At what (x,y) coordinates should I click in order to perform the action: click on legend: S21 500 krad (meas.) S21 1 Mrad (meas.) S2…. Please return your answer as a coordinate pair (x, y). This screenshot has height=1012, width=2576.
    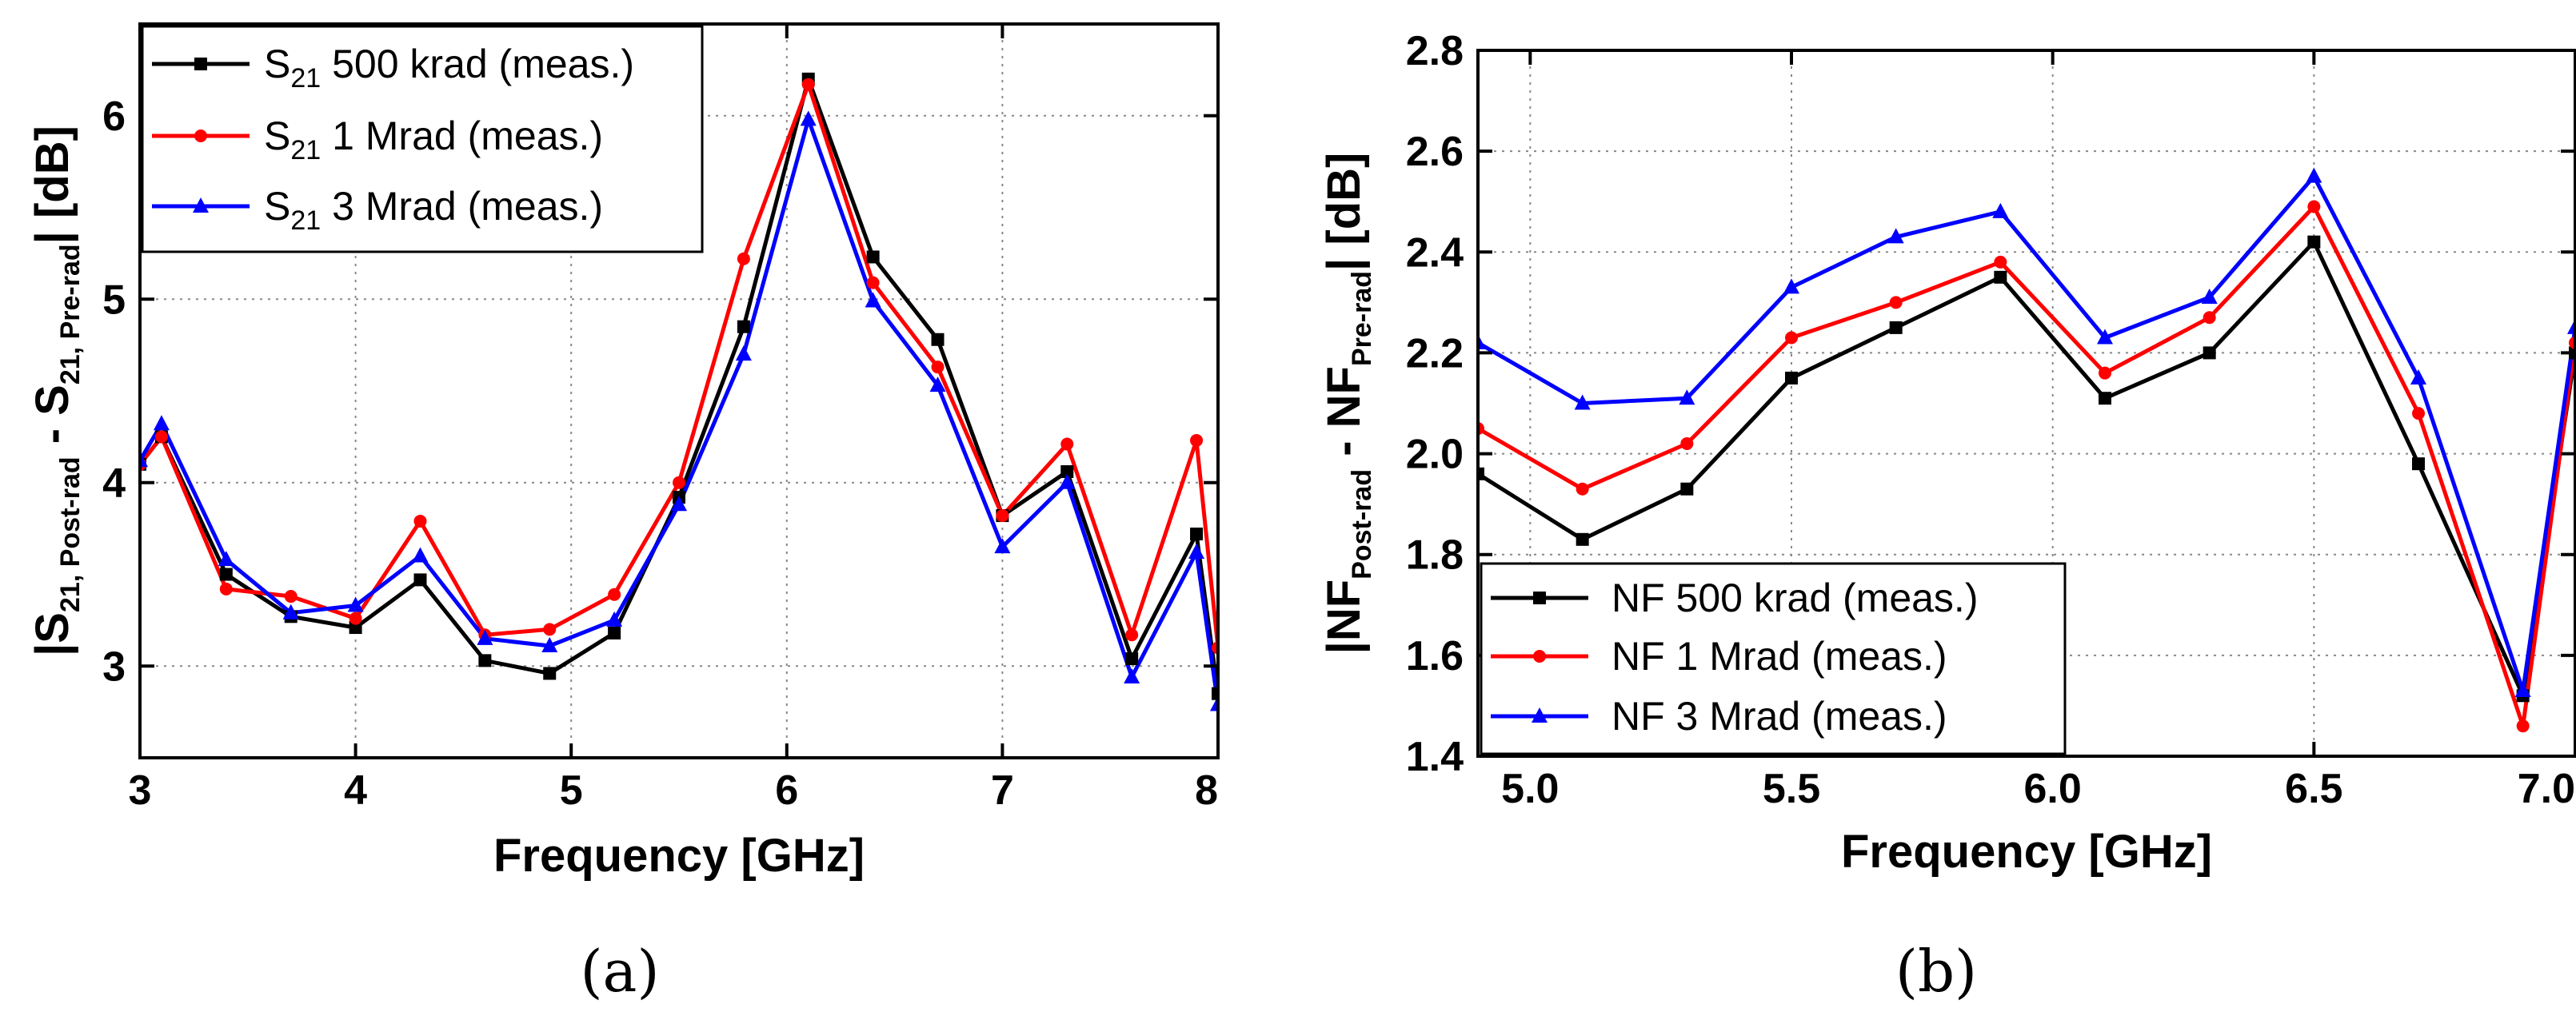
    Looking at the image, I should click on (422, 139).